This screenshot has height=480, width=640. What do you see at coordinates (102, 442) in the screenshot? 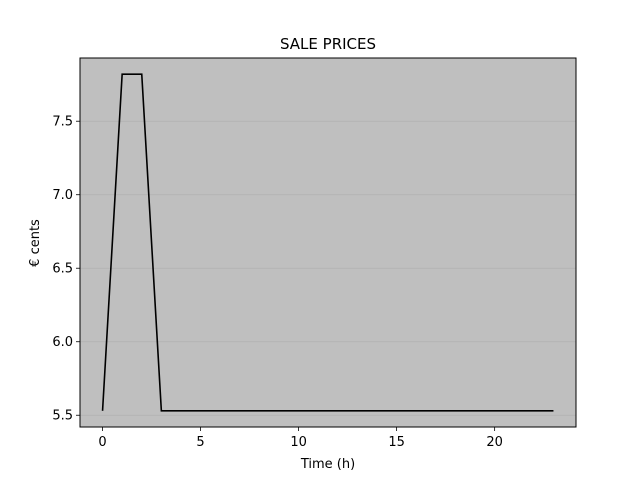
I see `x-tick-label-0: 0` at bounding box center [102, 442].